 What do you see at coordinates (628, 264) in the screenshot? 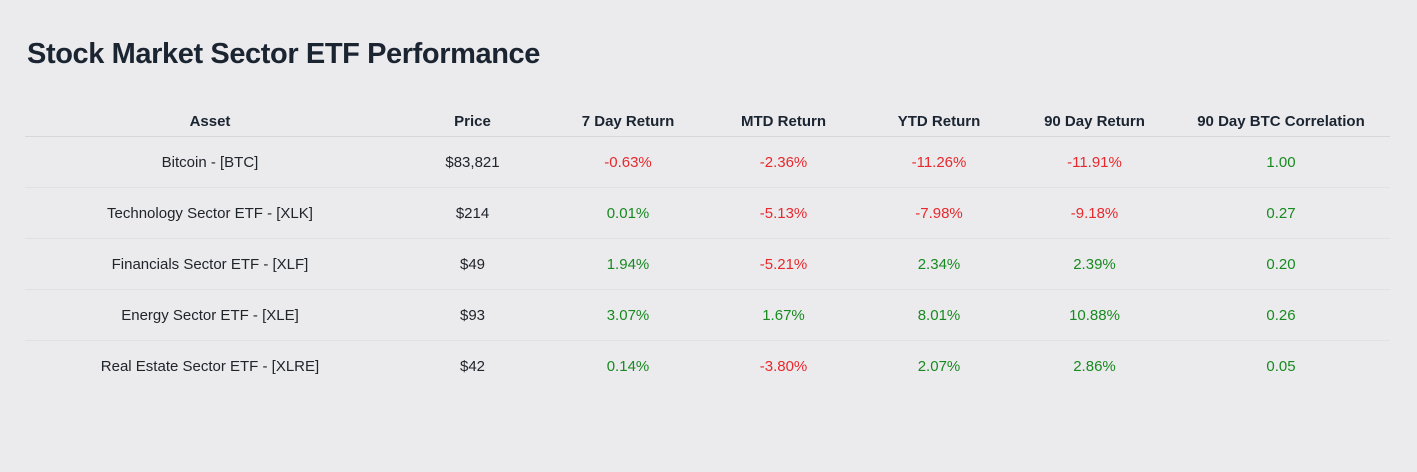
I see `cell-7-day-return: 1.94%` at bounding box center [628, 264].